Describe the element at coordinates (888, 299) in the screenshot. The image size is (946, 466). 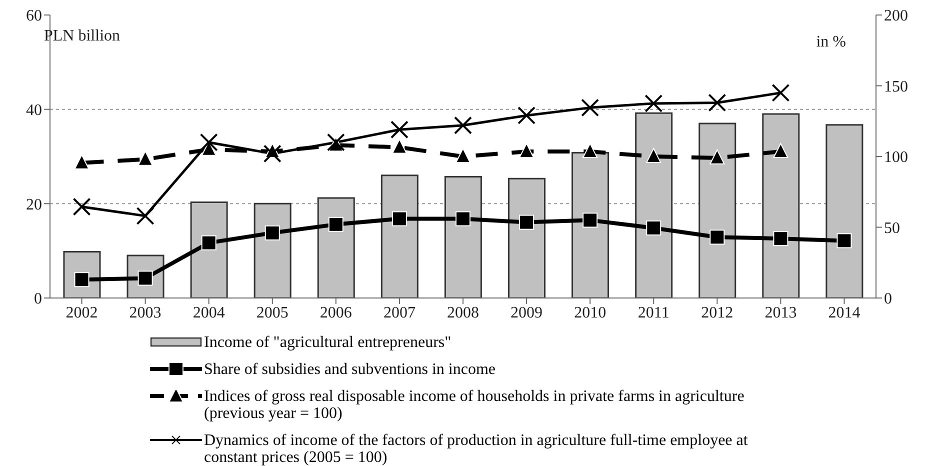
I see `y2-tick-label: 0` at that location.